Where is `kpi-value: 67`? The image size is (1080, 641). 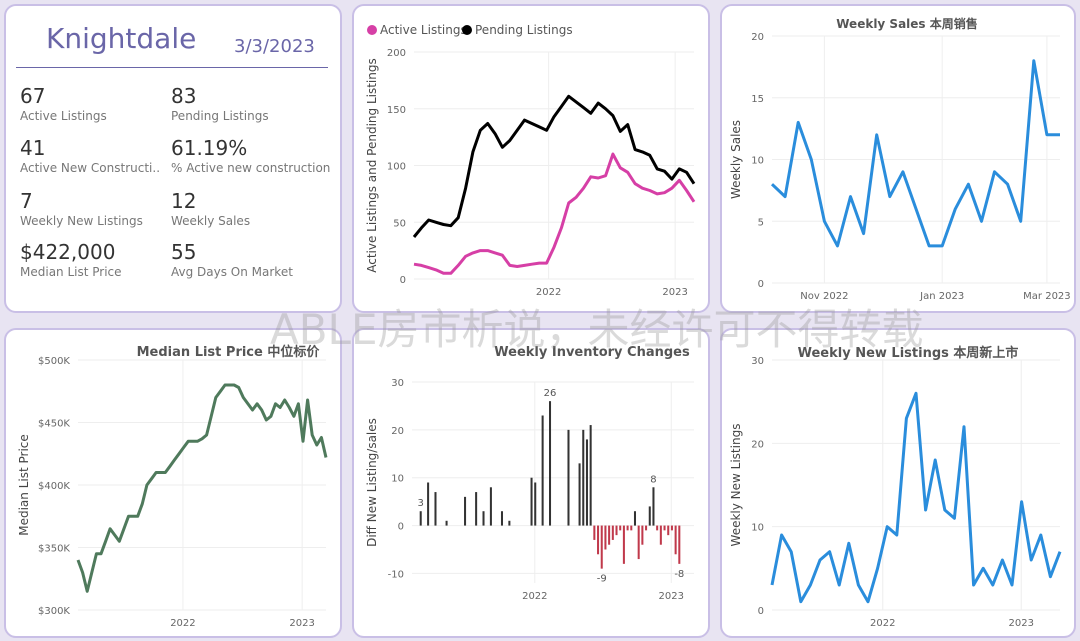
kpi-value: 67 is located at coordinates (33, 96).